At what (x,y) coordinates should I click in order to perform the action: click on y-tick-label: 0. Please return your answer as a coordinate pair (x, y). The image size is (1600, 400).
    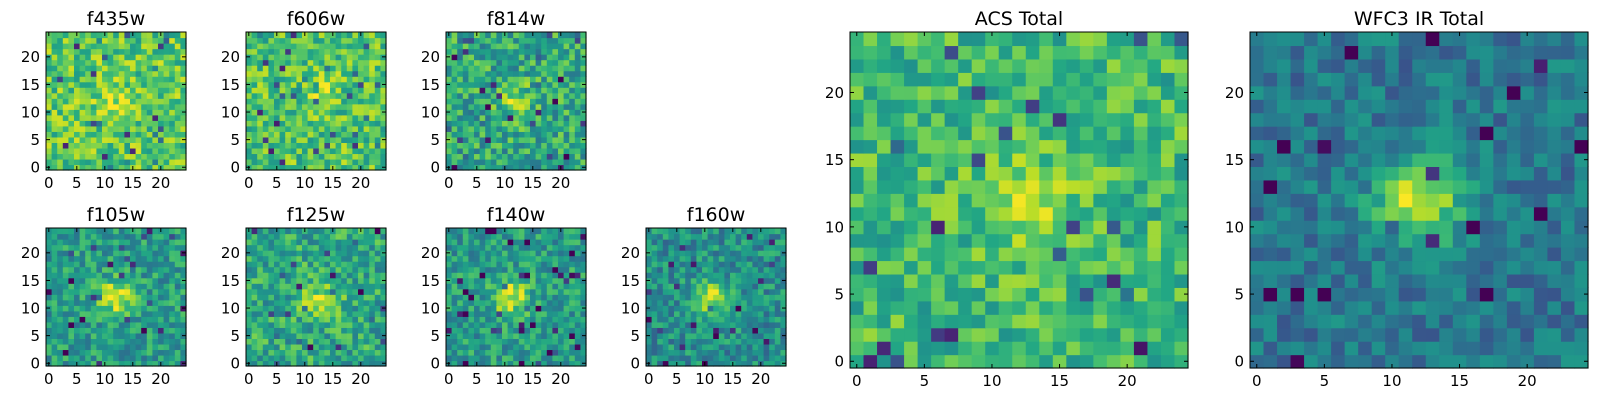
    Looking at the image, I should click on (435, 364).